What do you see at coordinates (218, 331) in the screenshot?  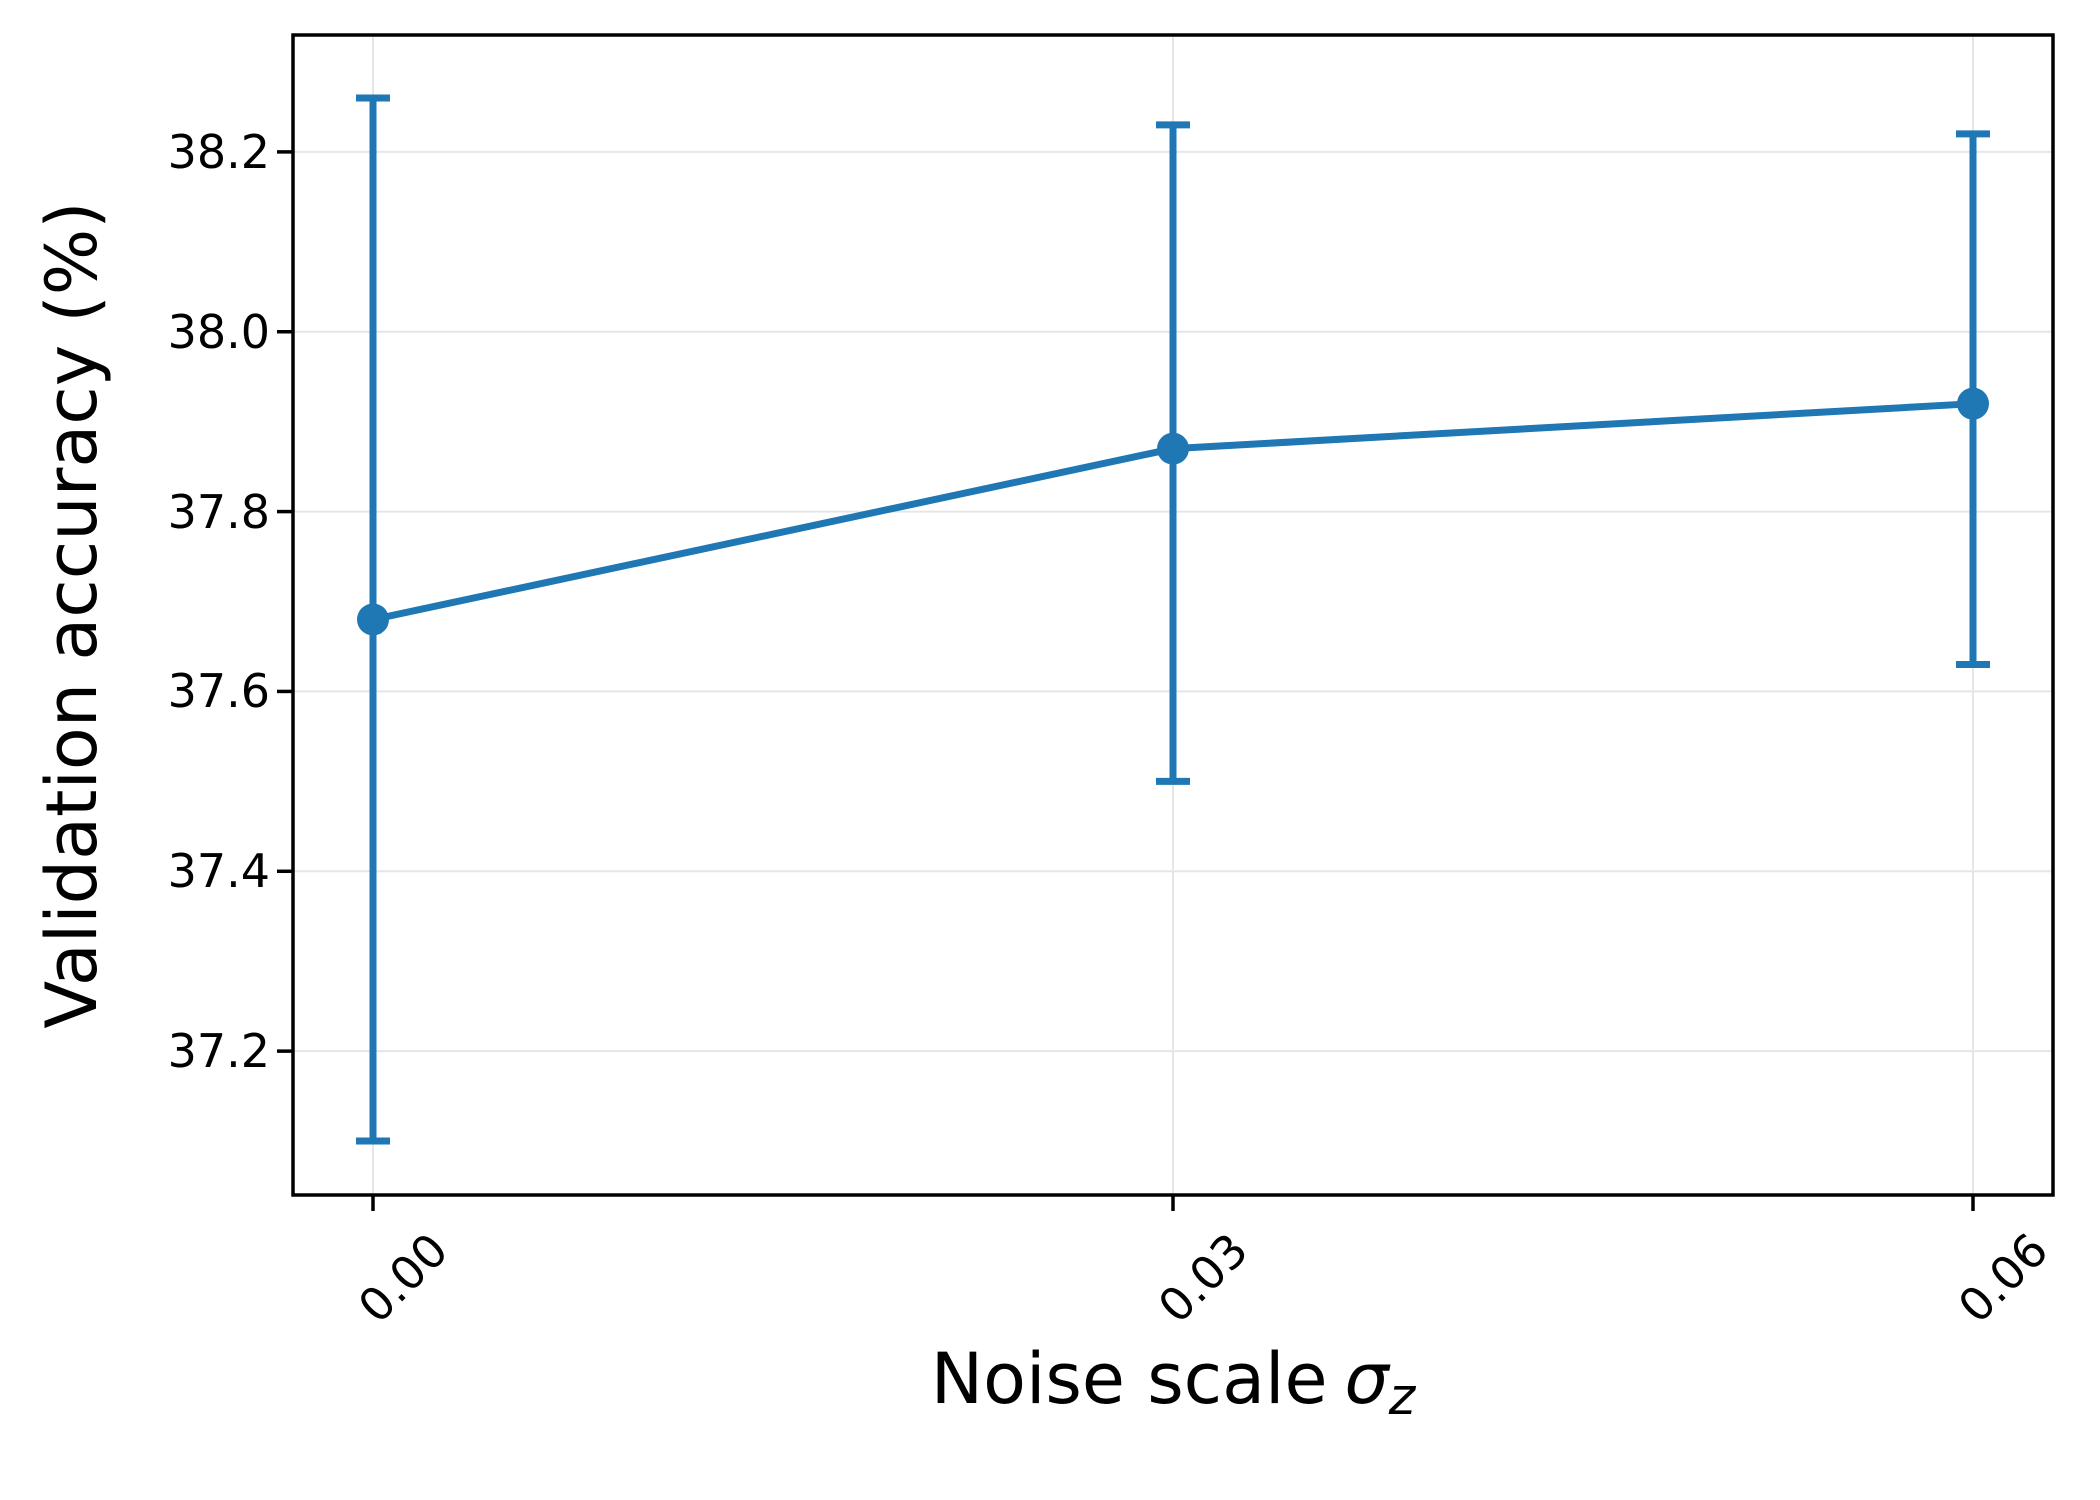 I see `y-tick-label: 38.0` at bounding box center [218, 331].